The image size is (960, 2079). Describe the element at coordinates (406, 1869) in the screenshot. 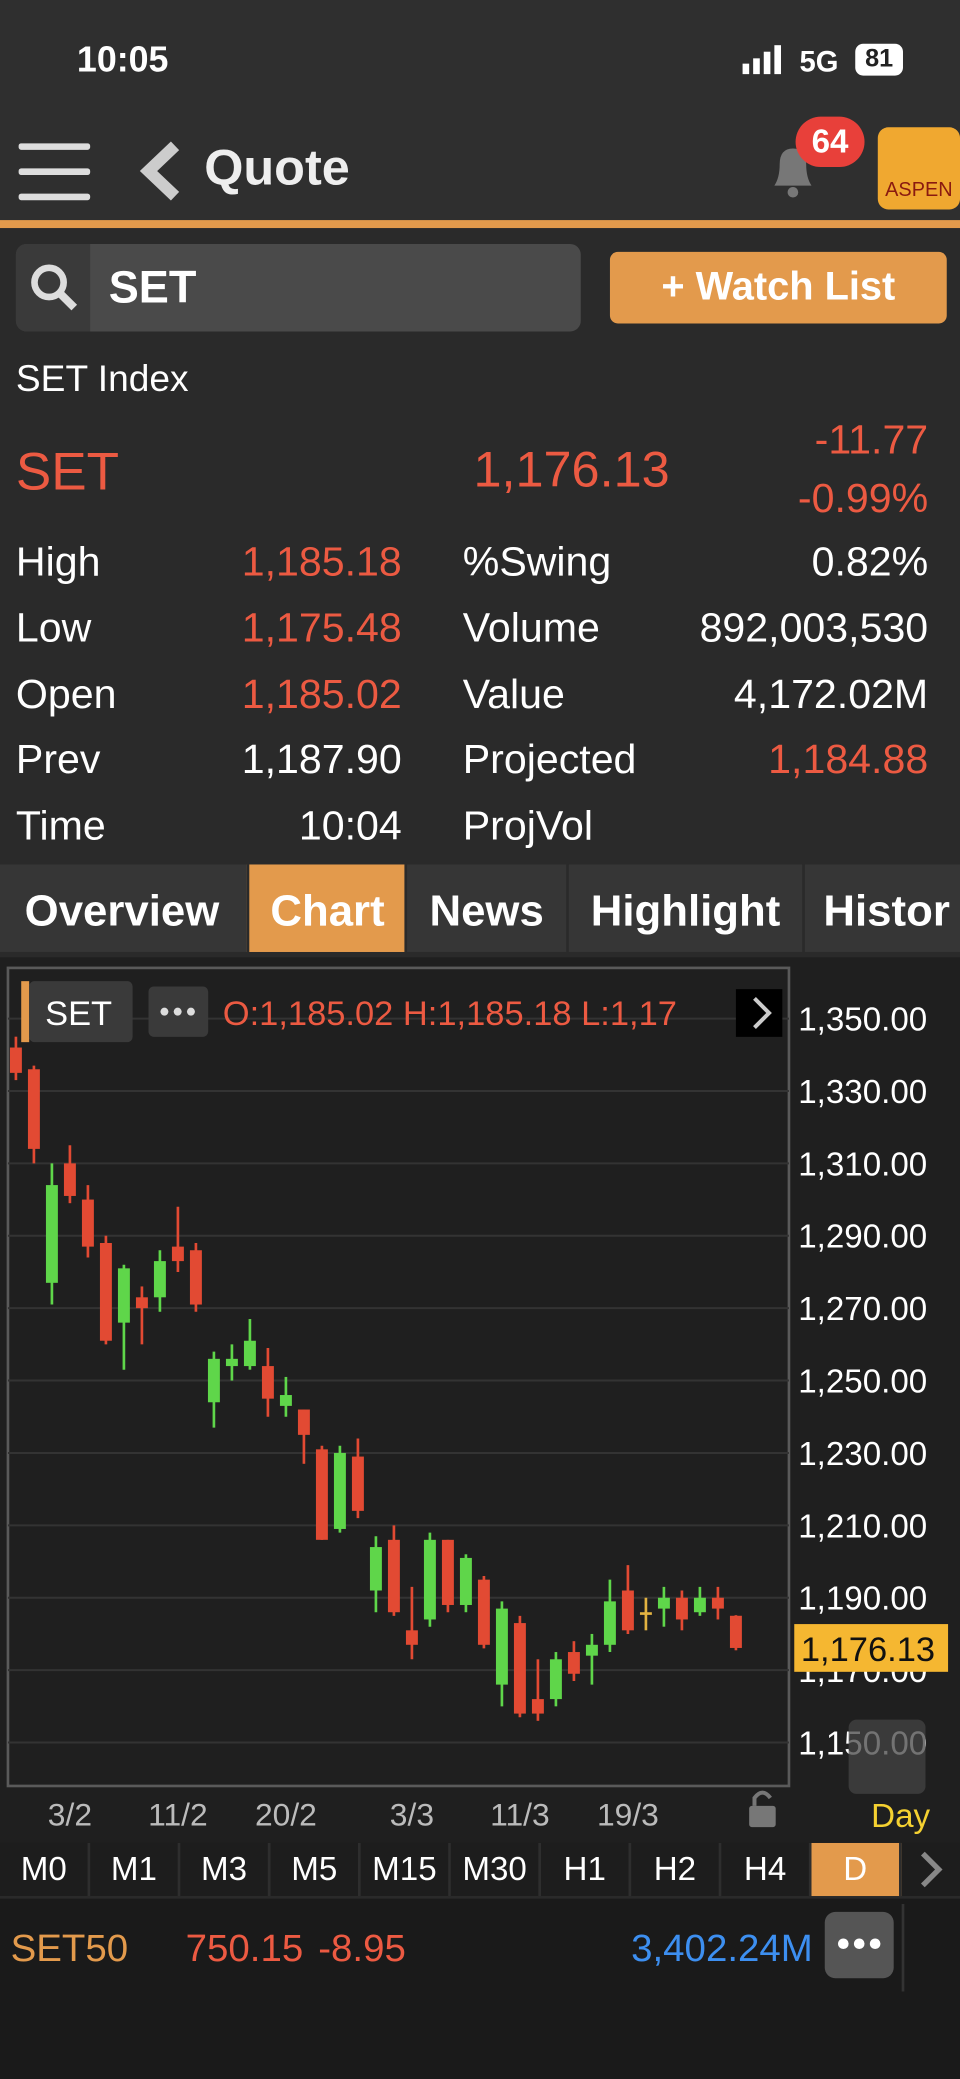

I see `timeframe: M15` at that location.